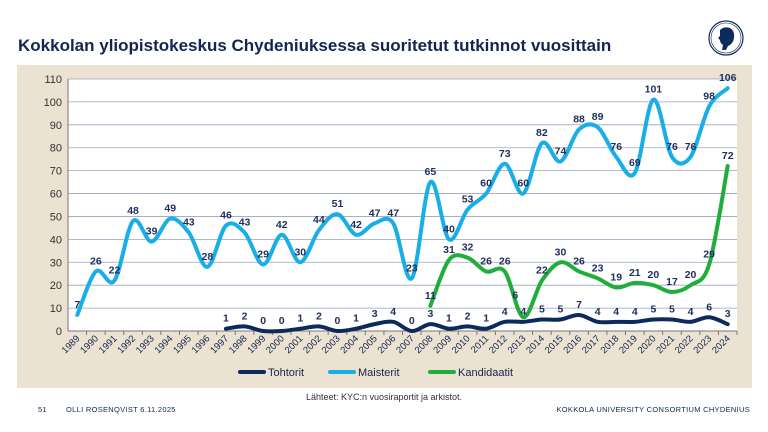 The height and width of the screenshot is (432, 768). I want to click on x-tick-label: 2014, so click(535, 344).